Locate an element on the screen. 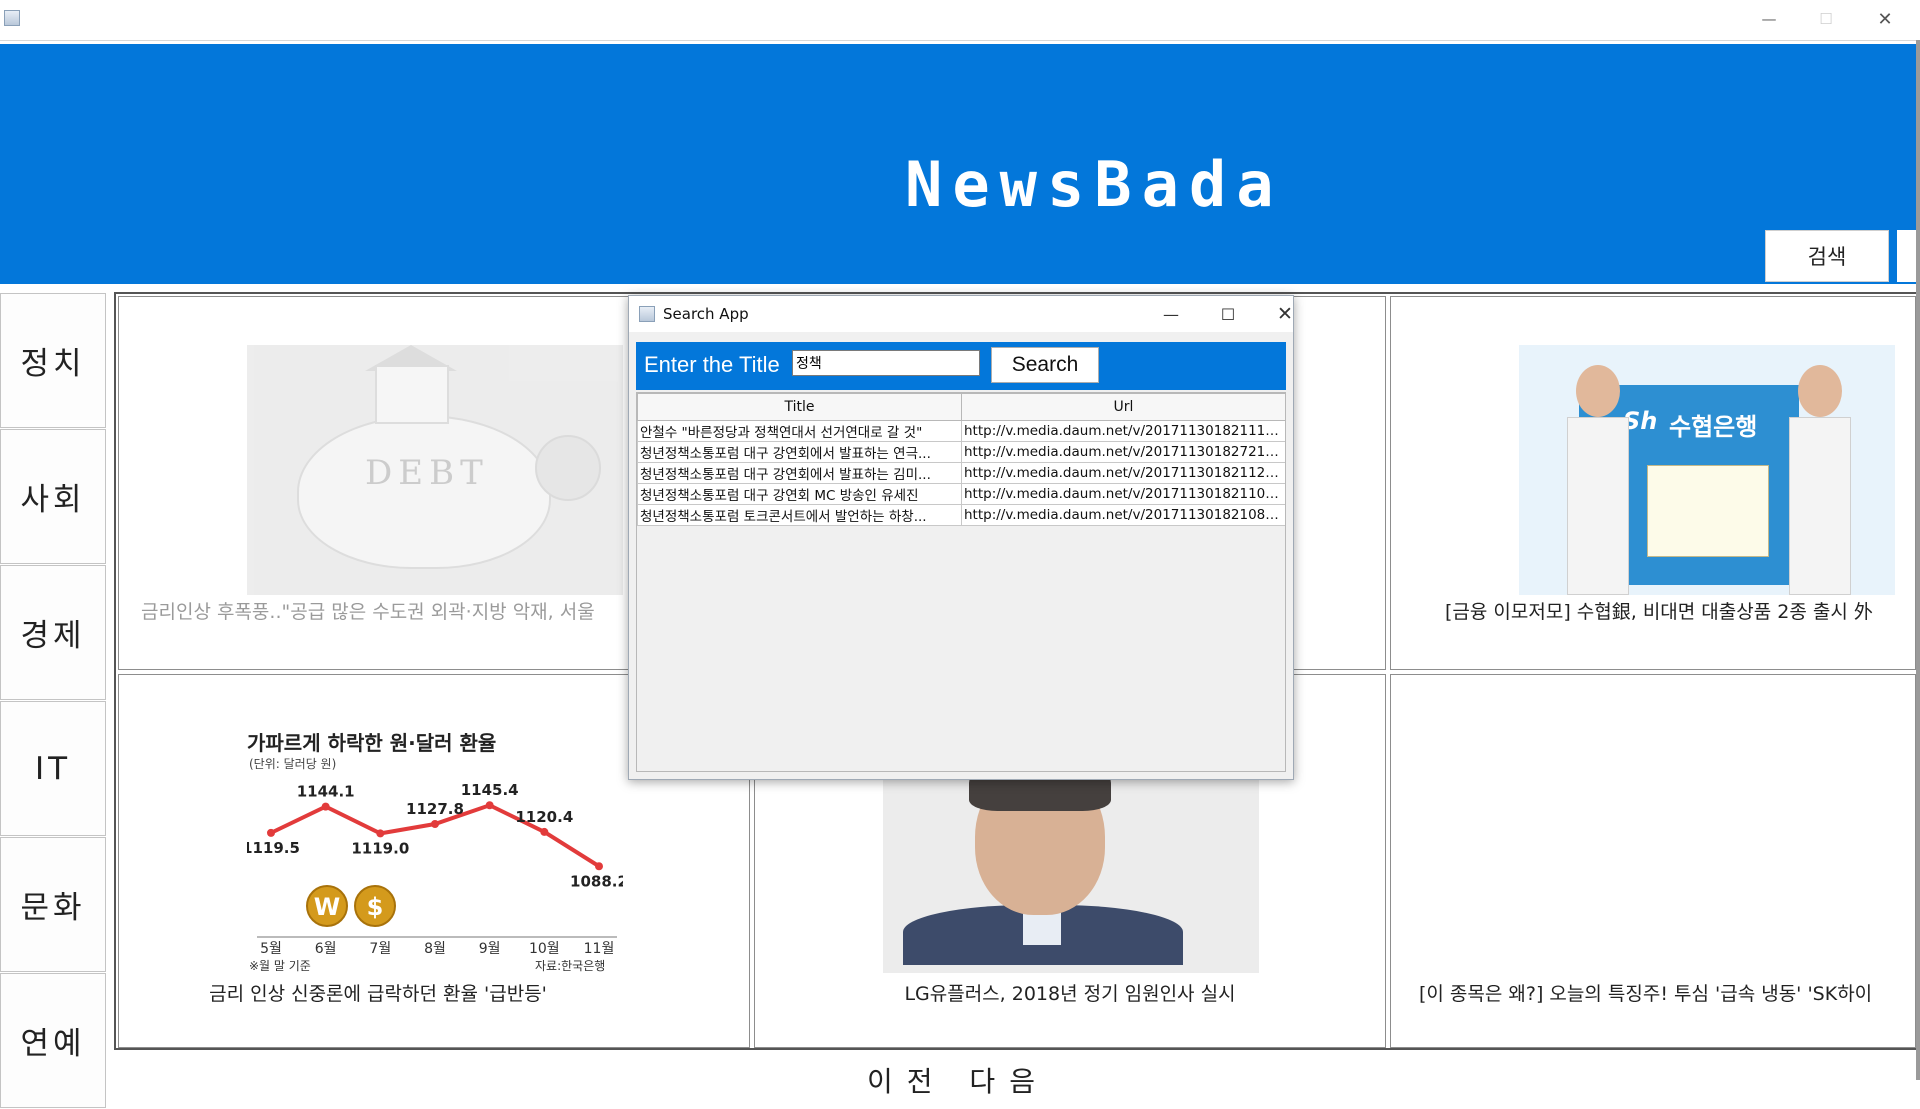 The image size is (1920, 1109). close-button: ✕ is located at coordinates (1885, 19).